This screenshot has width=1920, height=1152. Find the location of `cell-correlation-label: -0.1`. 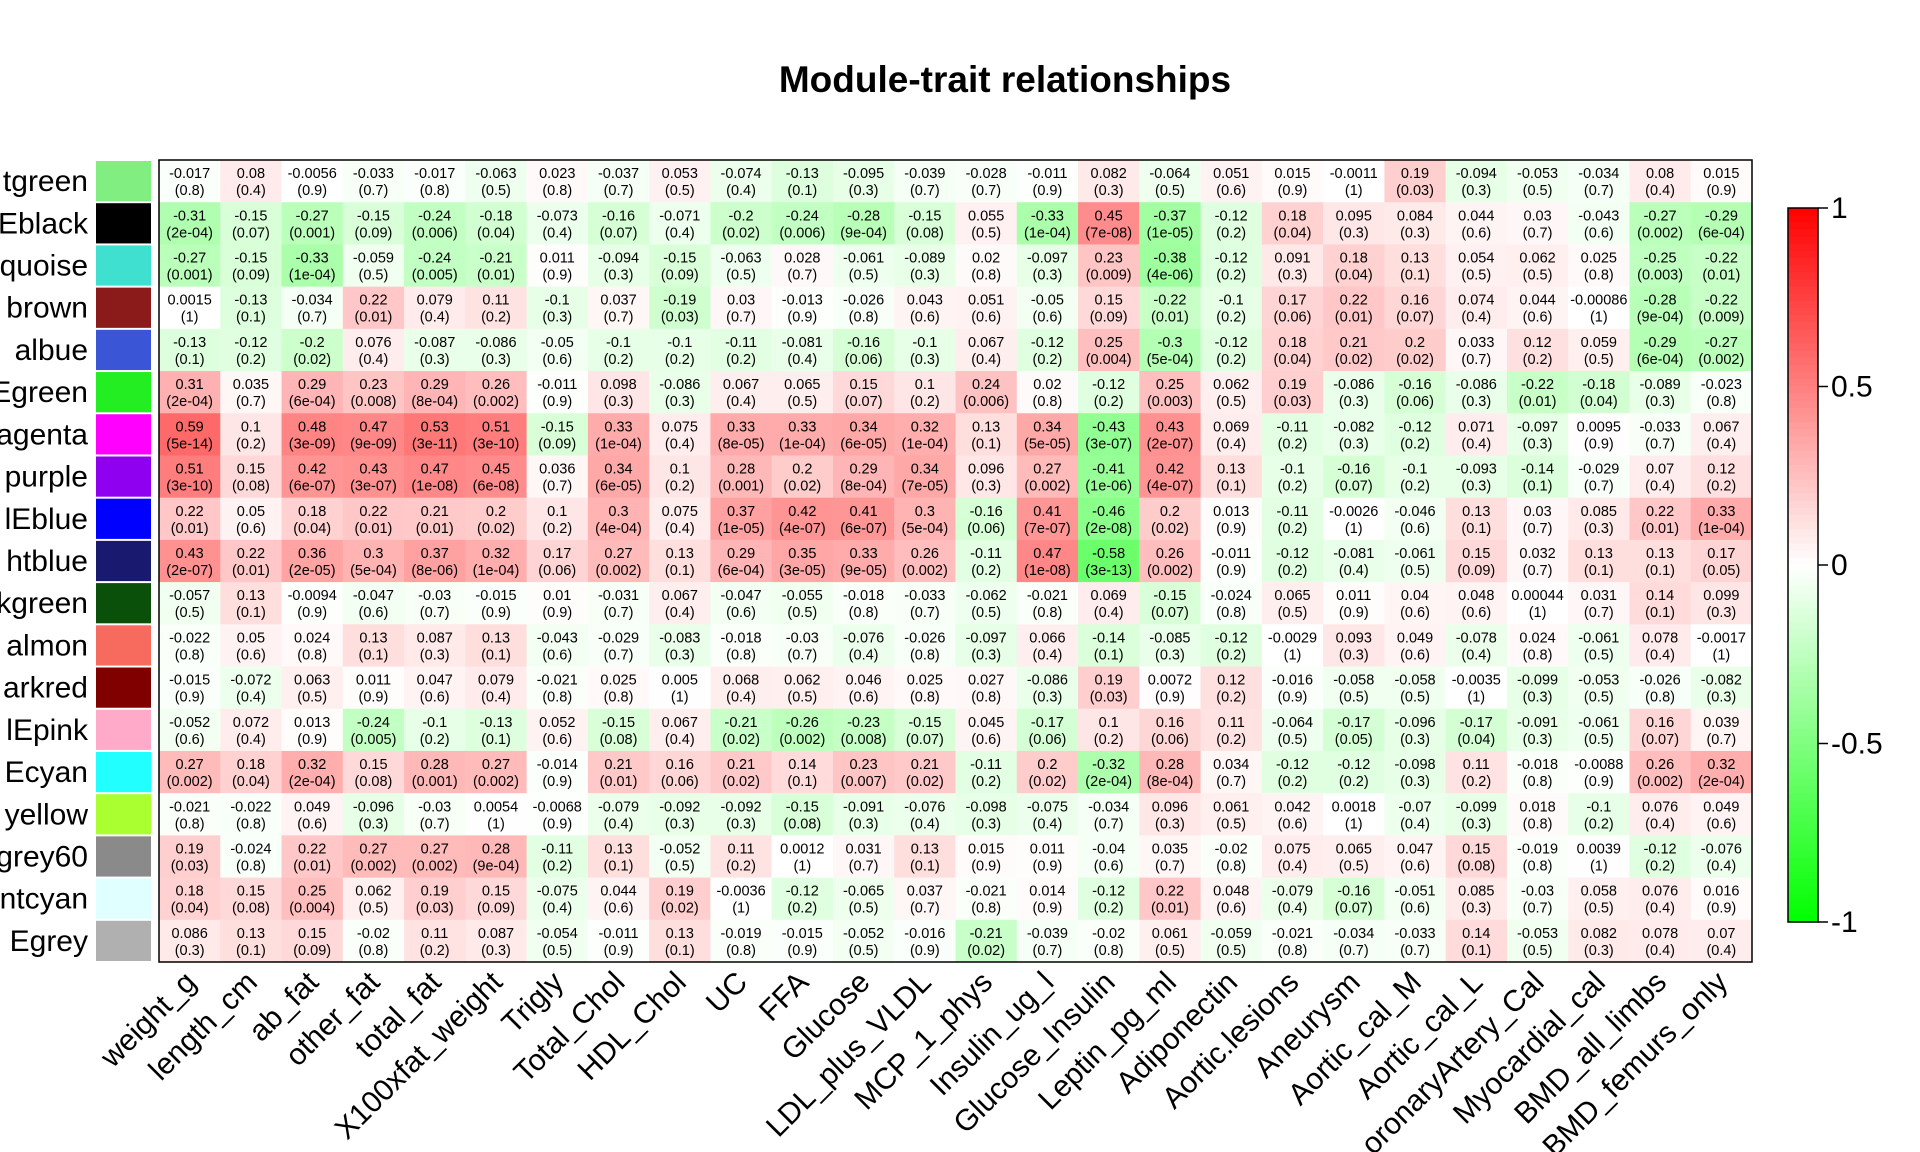

cell-correlation-label: -0.1 is located at coordinates (1292, 470).